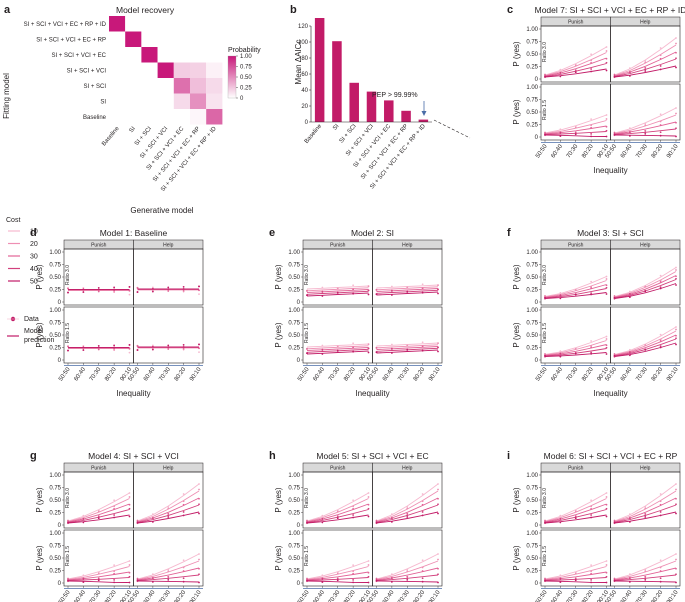 This screenshot has width=685, height=602. What do you see at coordinates (350, 595) in the screenshot?
I see `x-tick-label: 80:20` at bounding box center [350, 595].